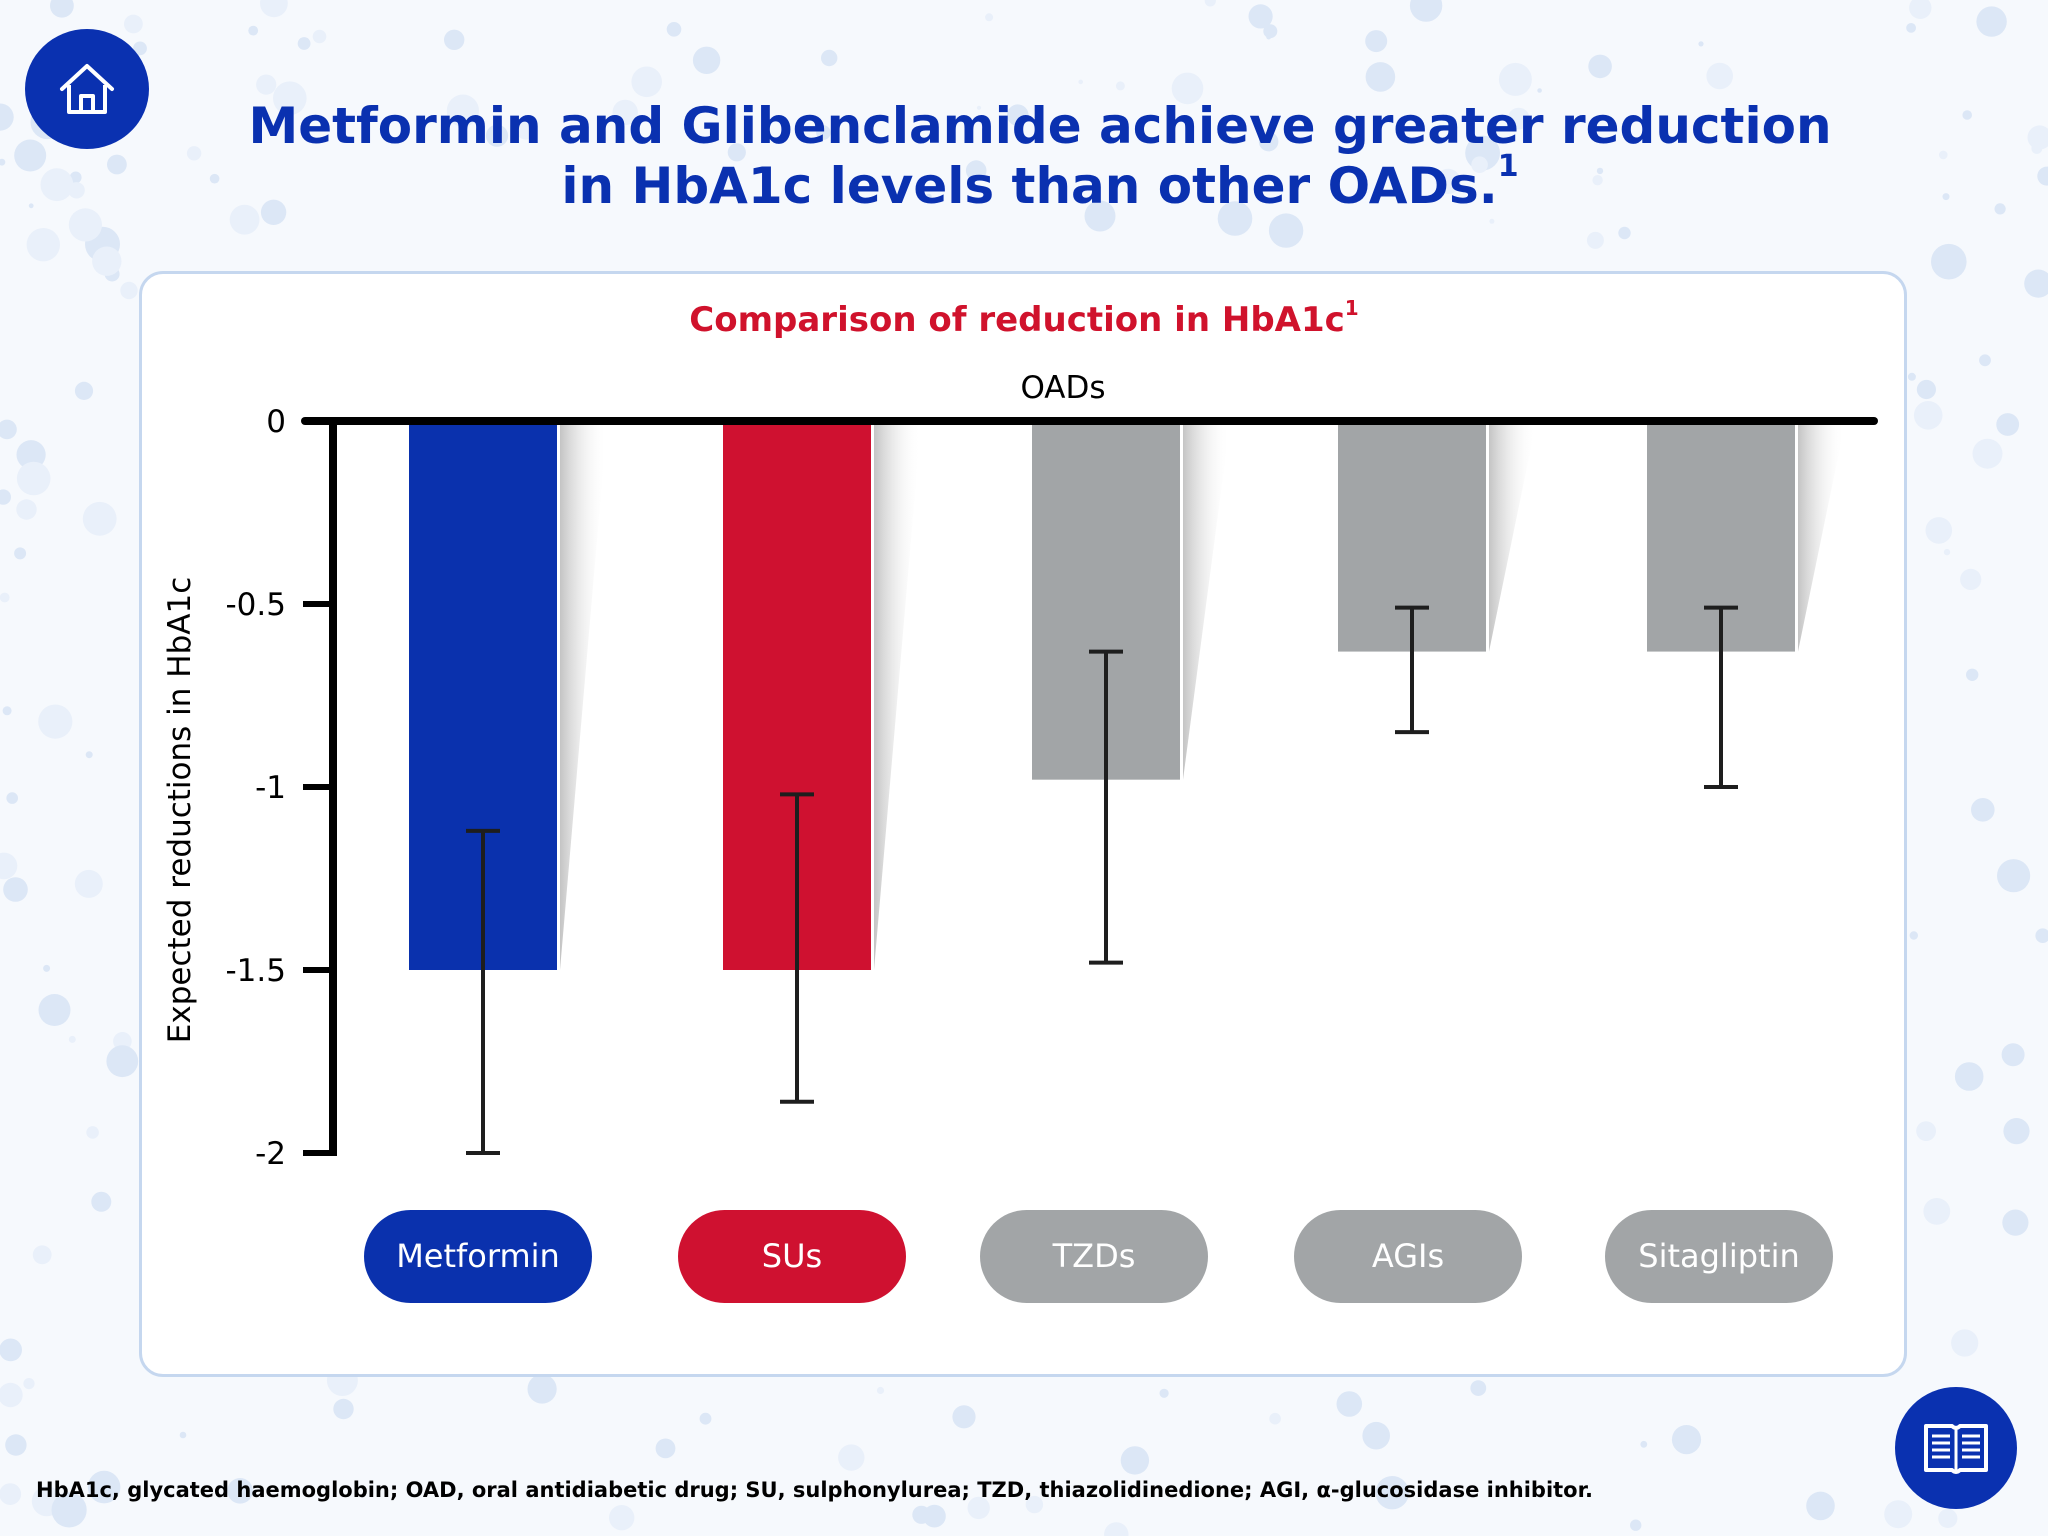 This screenshot has height=1536, width=2048. I want to click on y-tick-label: -1.5, so click(256, 971).